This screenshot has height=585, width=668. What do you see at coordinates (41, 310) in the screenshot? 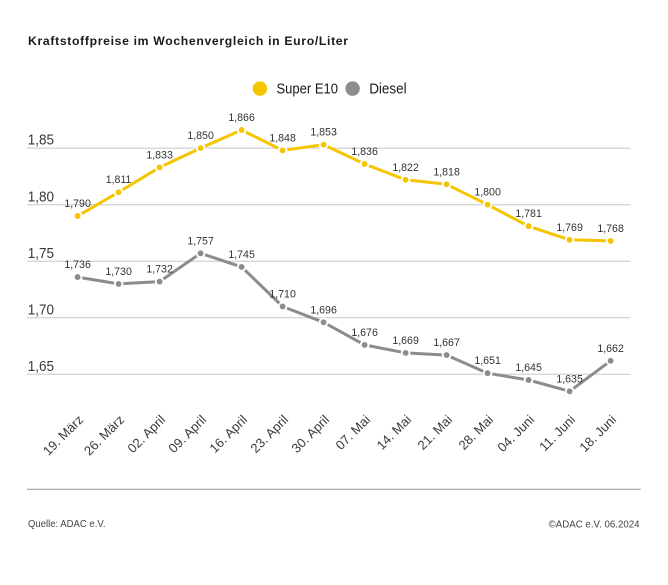
I see `svg-text: 1,70` at bounding box center [41, 310].